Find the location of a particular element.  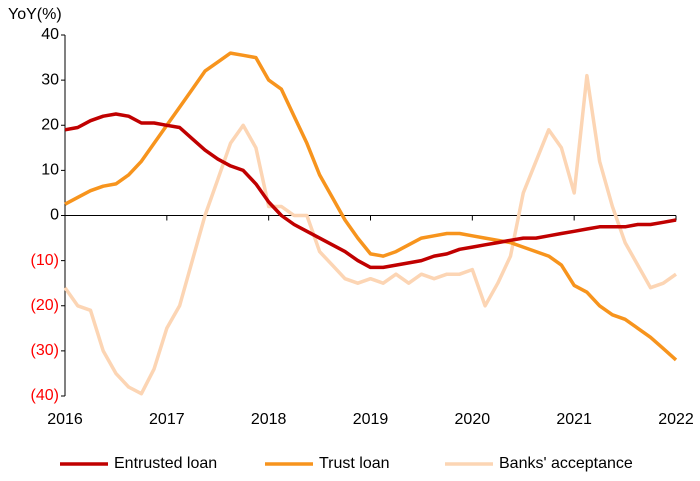

y-tick-label: 10 is located at coordinates (50, 170).